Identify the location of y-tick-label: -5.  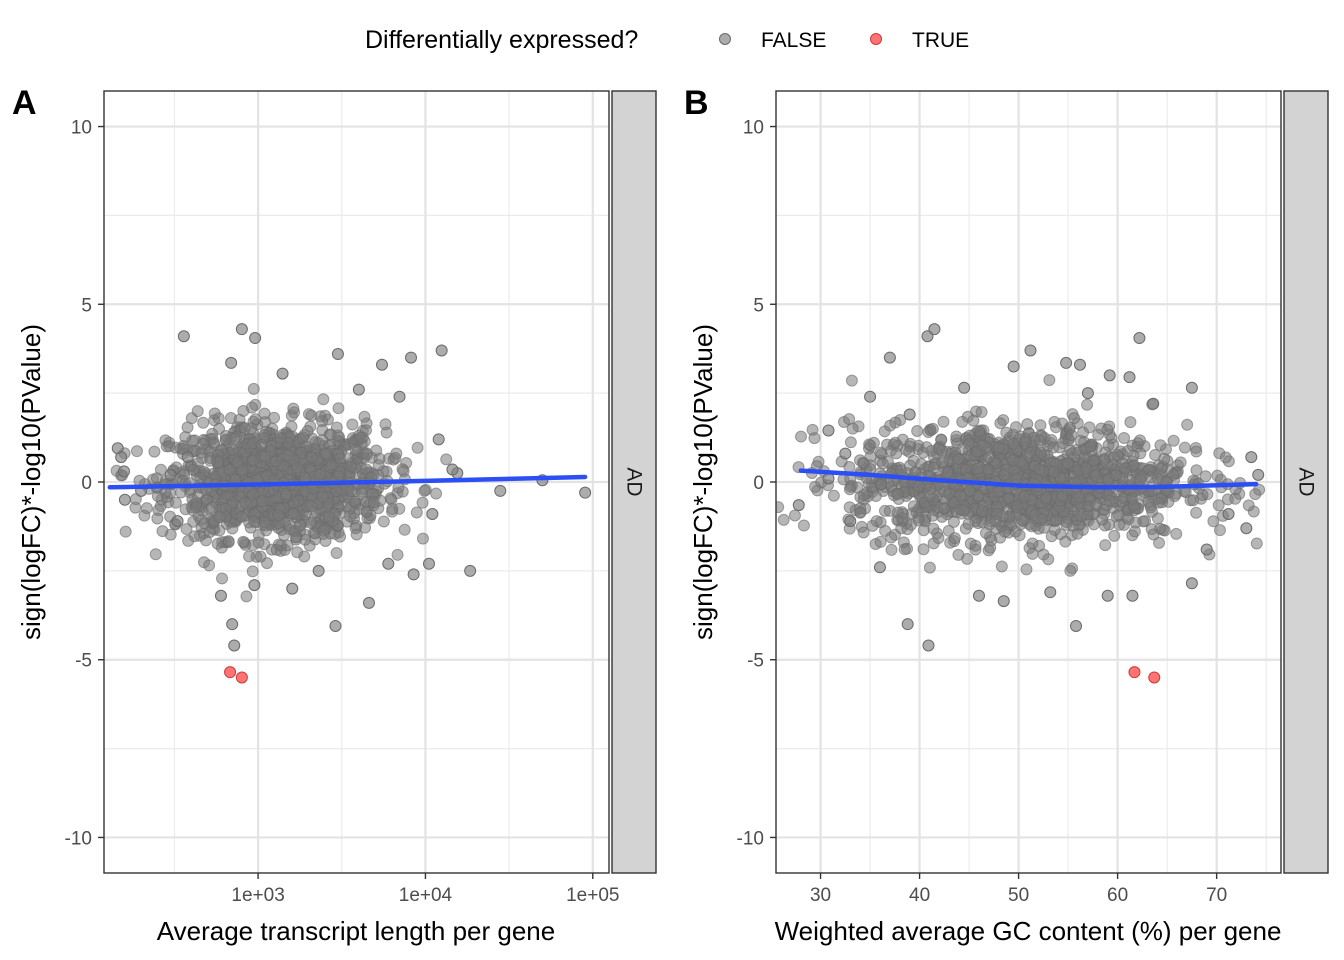
(83, 661).